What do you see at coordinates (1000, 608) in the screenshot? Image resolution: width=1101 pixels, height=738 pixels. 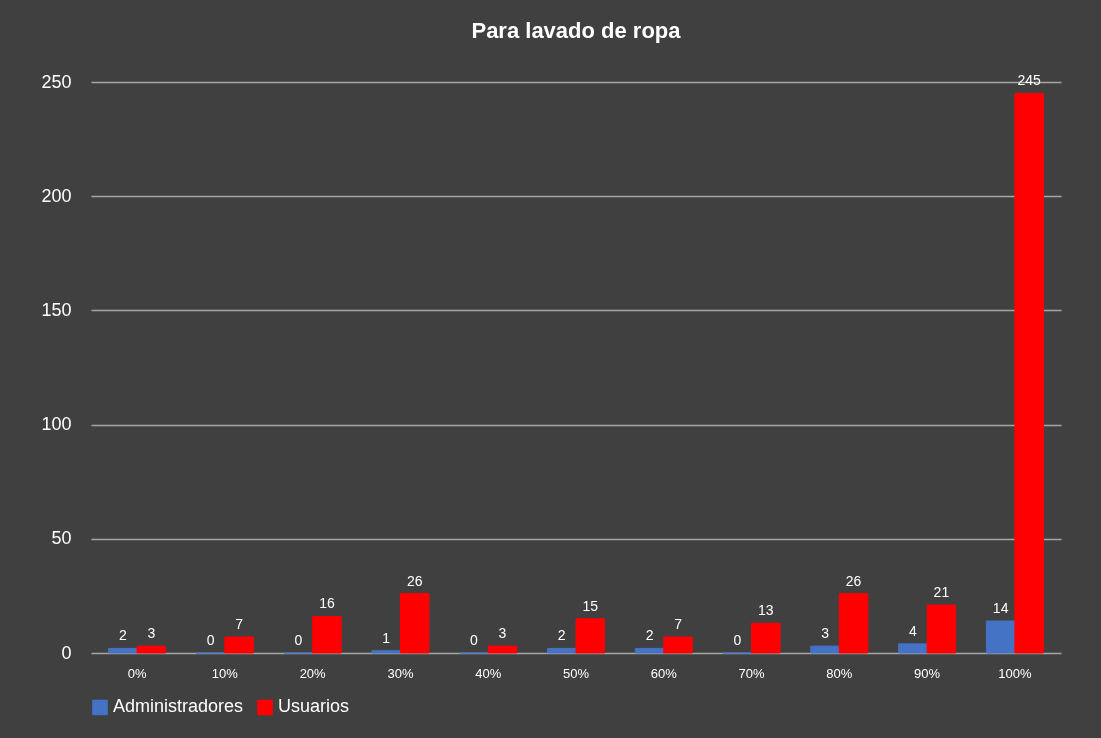 I see `data-label: 14` at bounding box center [1000, 608].